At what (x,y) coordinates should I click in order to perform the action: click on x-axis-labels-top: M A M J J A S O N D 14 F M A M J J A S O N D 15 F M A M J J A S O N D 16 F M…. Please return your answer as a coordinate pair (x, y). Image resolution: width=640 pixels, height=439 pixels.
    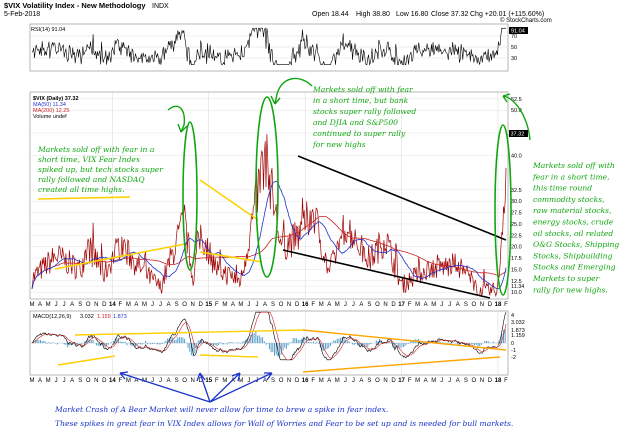
    Looking at the image, I should click on (269, 305).